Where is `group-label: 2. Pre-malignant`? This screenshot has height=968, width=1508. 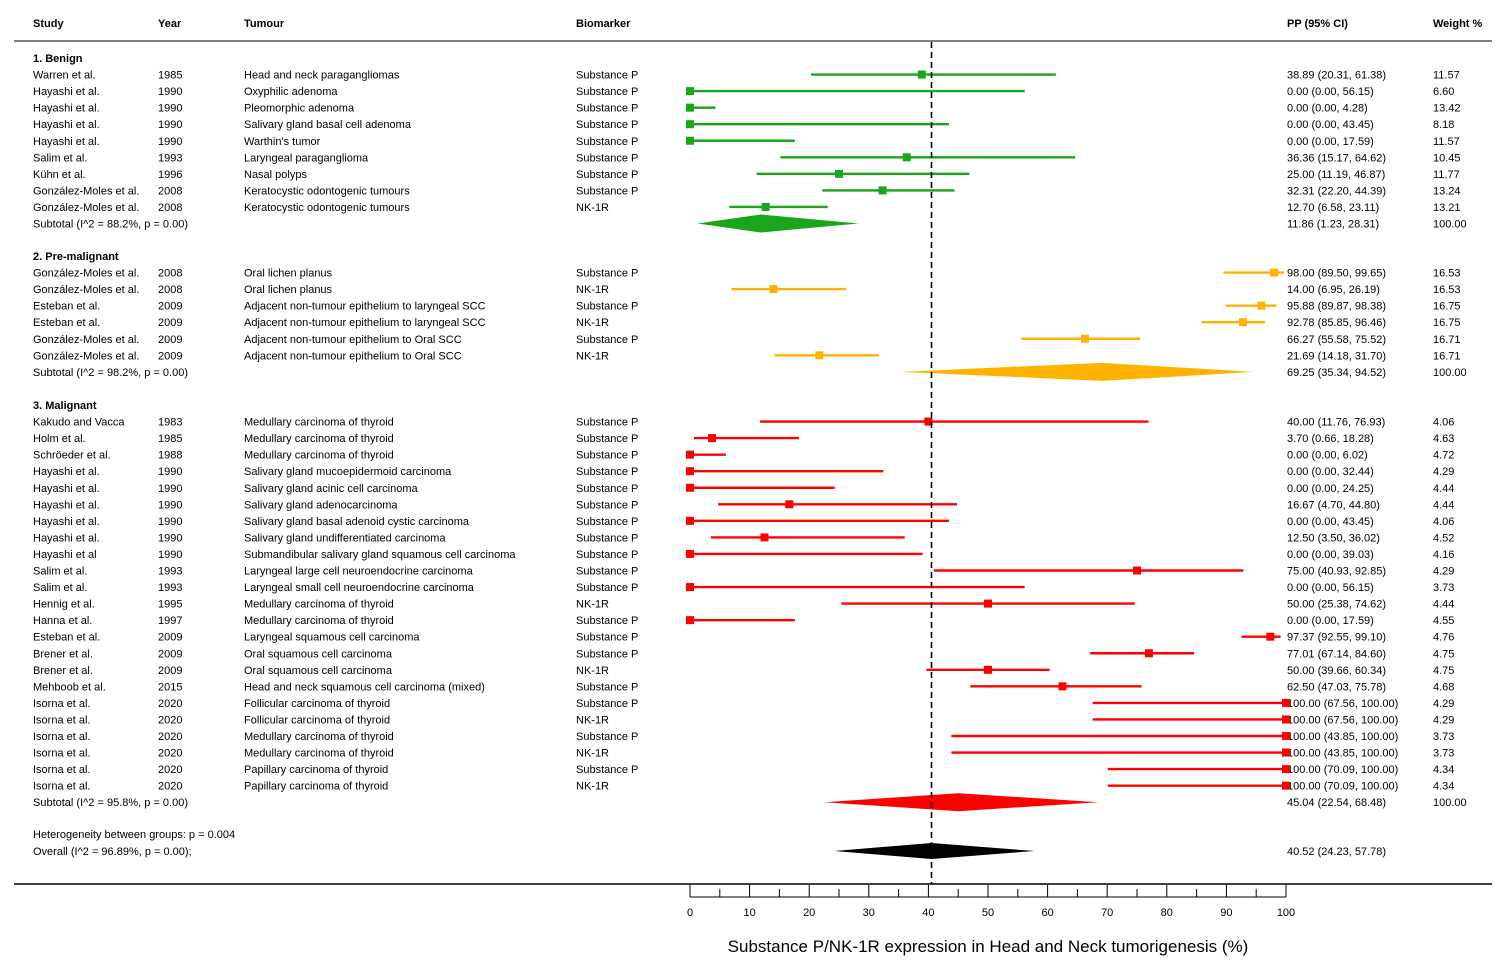 group-label: 2. Pre-malignant is located at coordinates (76, 257).